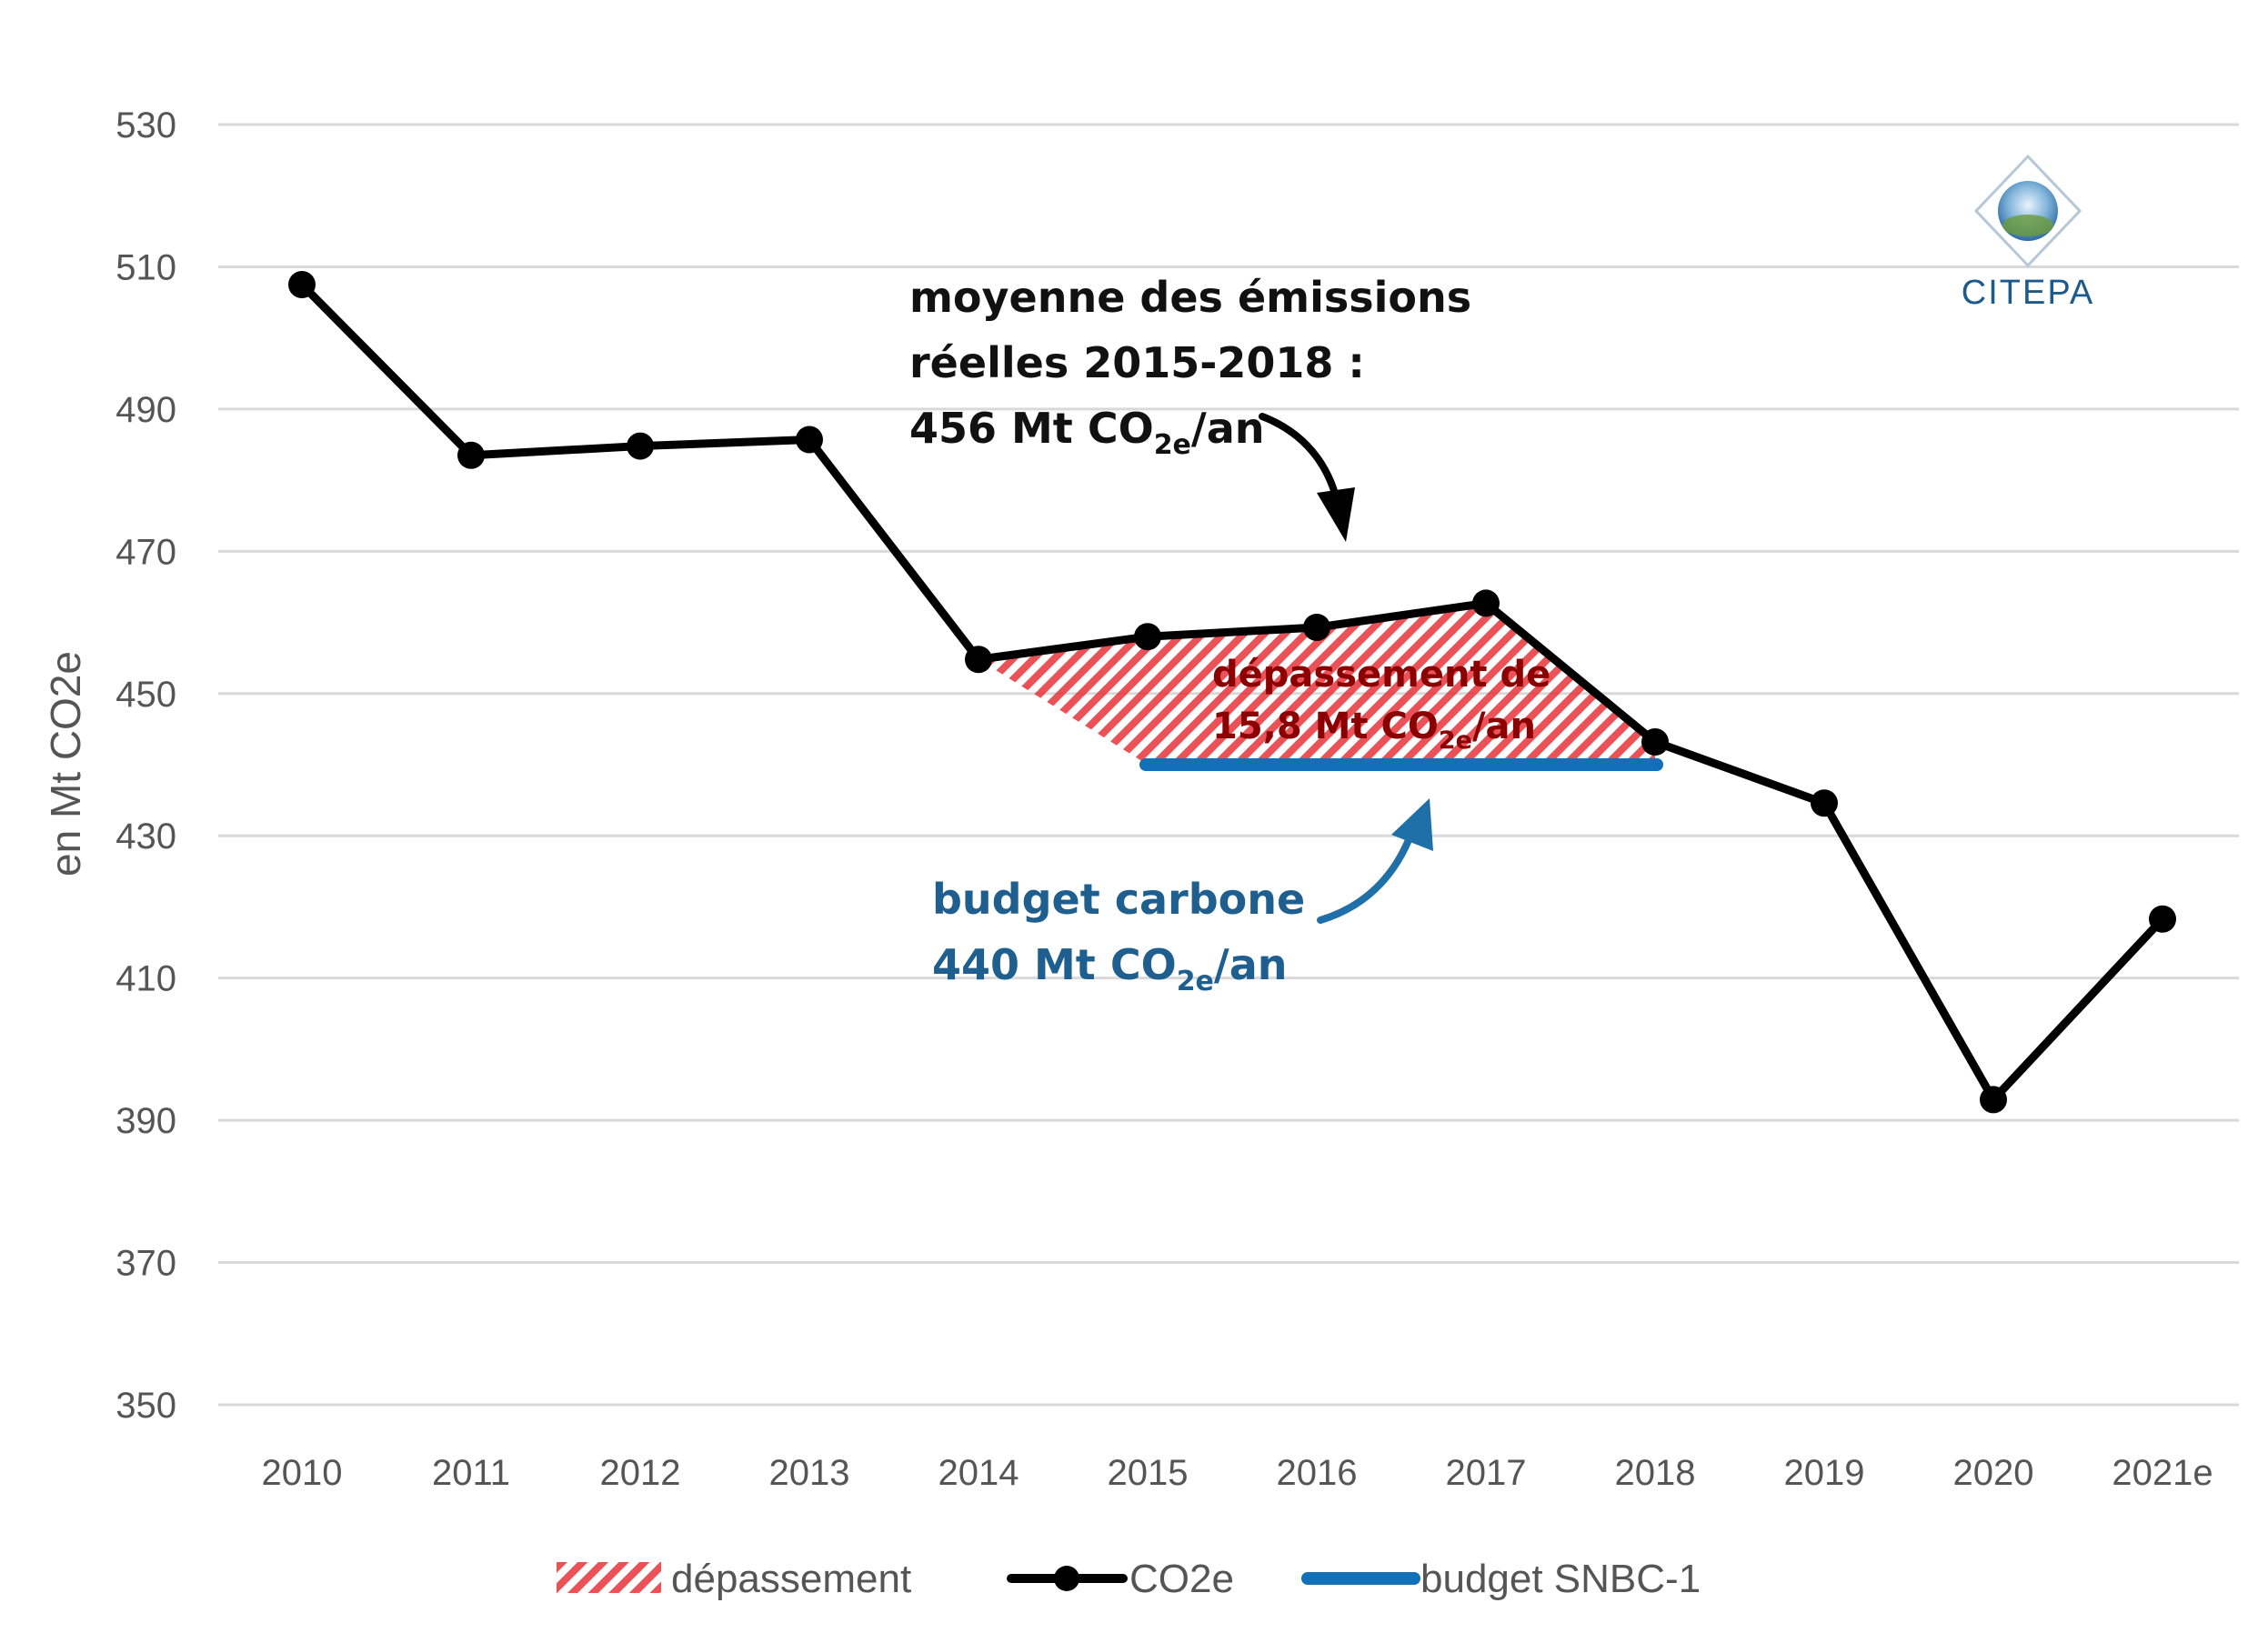  What do you see at coordinates (1317, 1473) in the screenshot?
I see `x-tick-label: 2016` at bounding box center [1317, 1473].